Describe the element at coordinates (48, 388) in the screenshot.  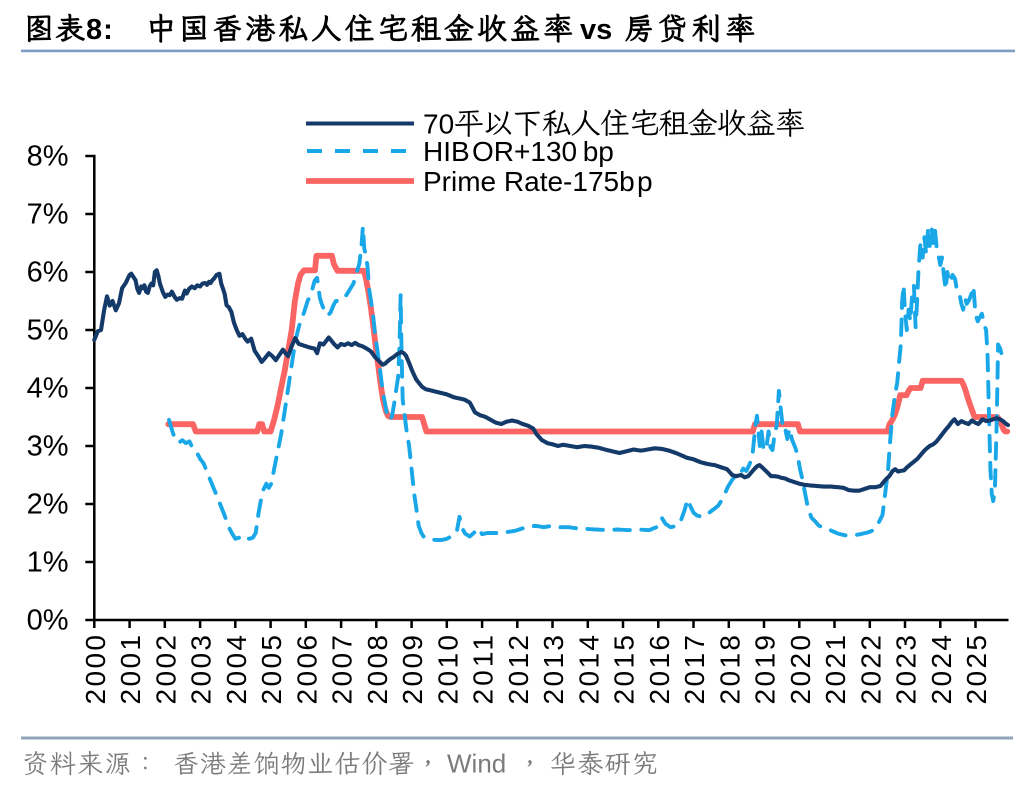
I see `svg-text: 4%` at that location.